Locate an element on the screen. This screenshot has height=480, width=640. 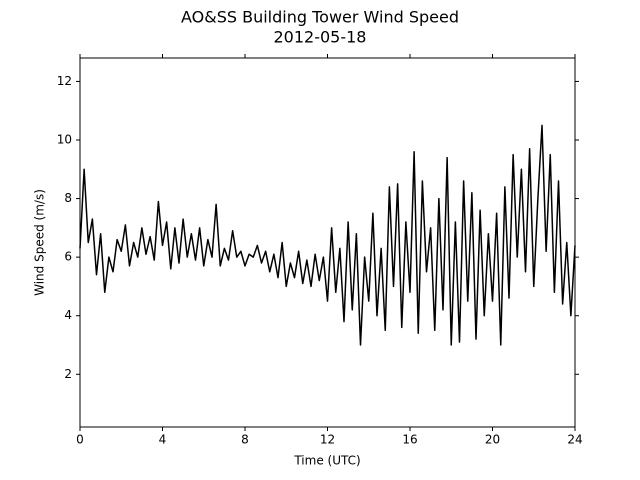
y-tick-label: 2 is located at coordinates (68, 374).